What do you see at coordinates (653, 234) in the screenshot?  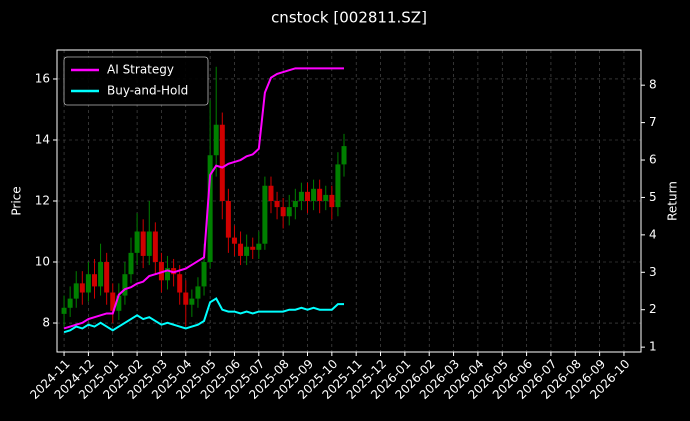 I see `y2-tick-label: 4` at bounding box center [653, 234].